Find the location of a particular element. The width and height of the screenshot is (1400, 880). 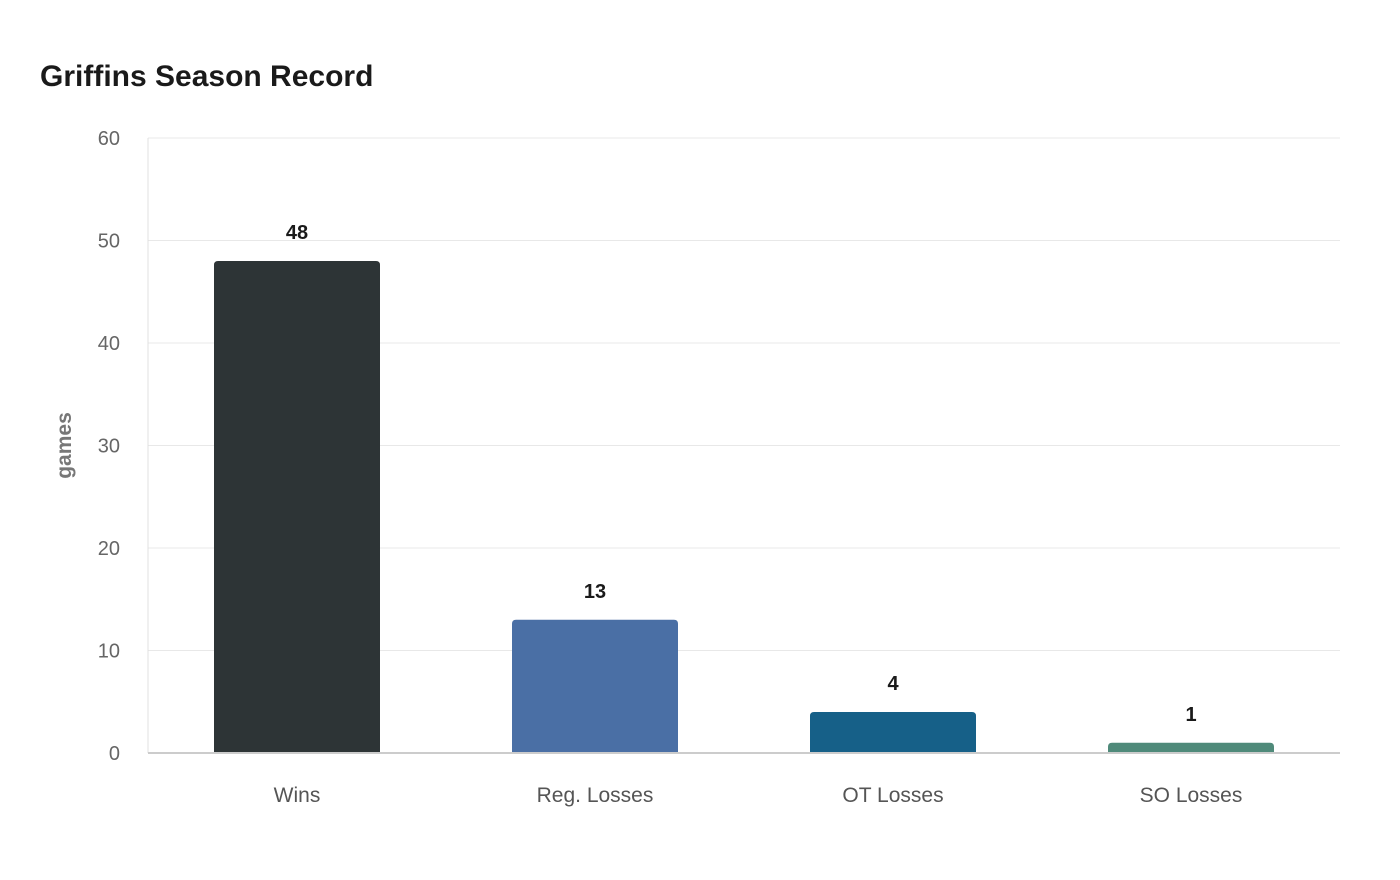

chart-title: Griffins Season Record is located at coordinates (207, 76).